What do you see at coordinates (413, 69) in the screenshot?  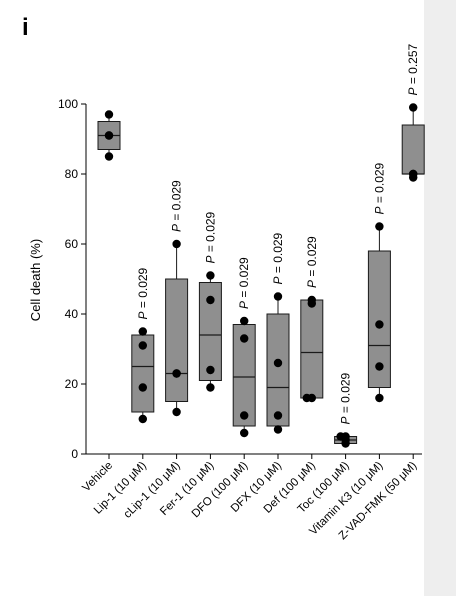 I see `p-value-label: P = 0.257` at bounding box center [413, 69].